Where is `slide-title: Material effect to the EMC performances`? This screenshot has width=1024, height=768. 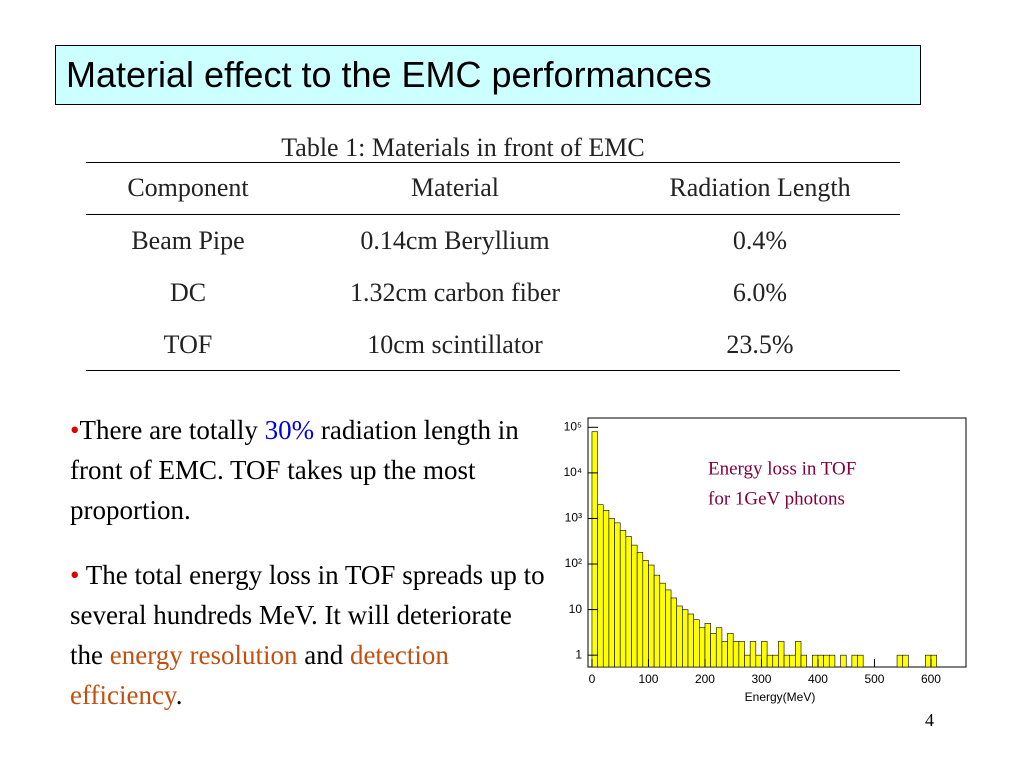 slide-title: Material effect to the EMC performances is located at coordinates (488, 75).